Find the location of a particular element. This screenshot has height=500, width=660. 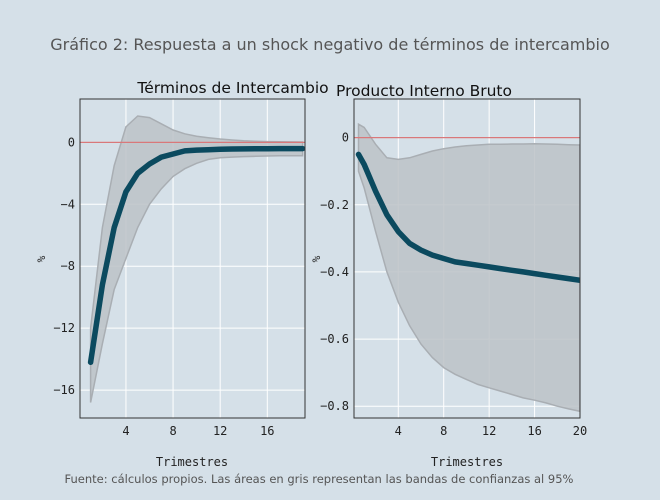

y-tick-label: −8 is located at coordinates (68, 266).